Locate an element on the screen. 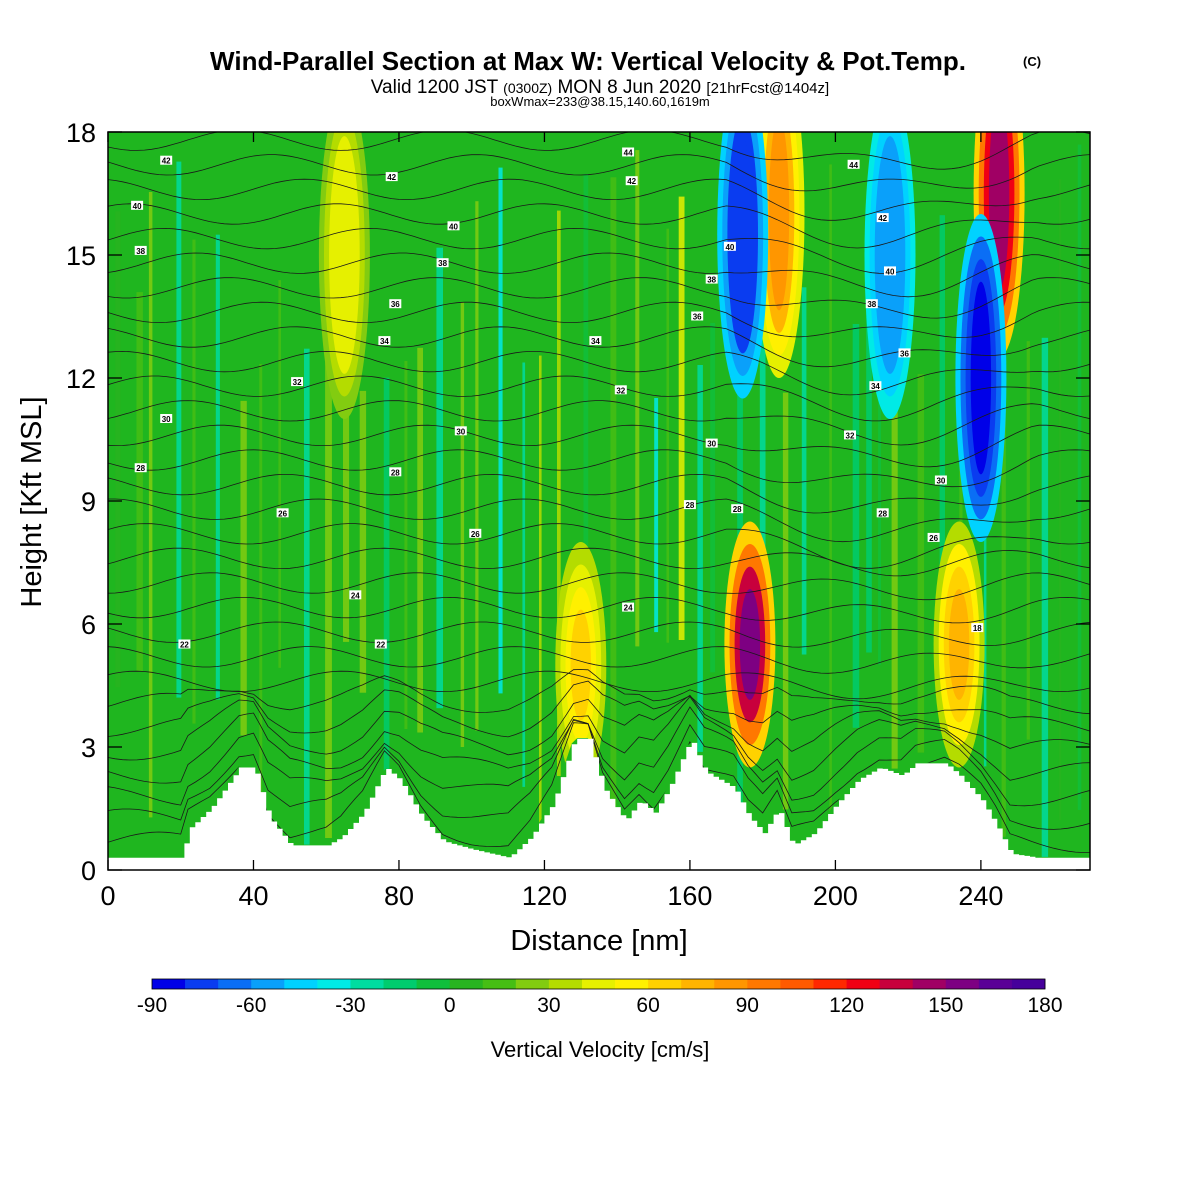  colorbar-label: Vertical Velocity [cm/s] is located at coordinates (600, 1049).